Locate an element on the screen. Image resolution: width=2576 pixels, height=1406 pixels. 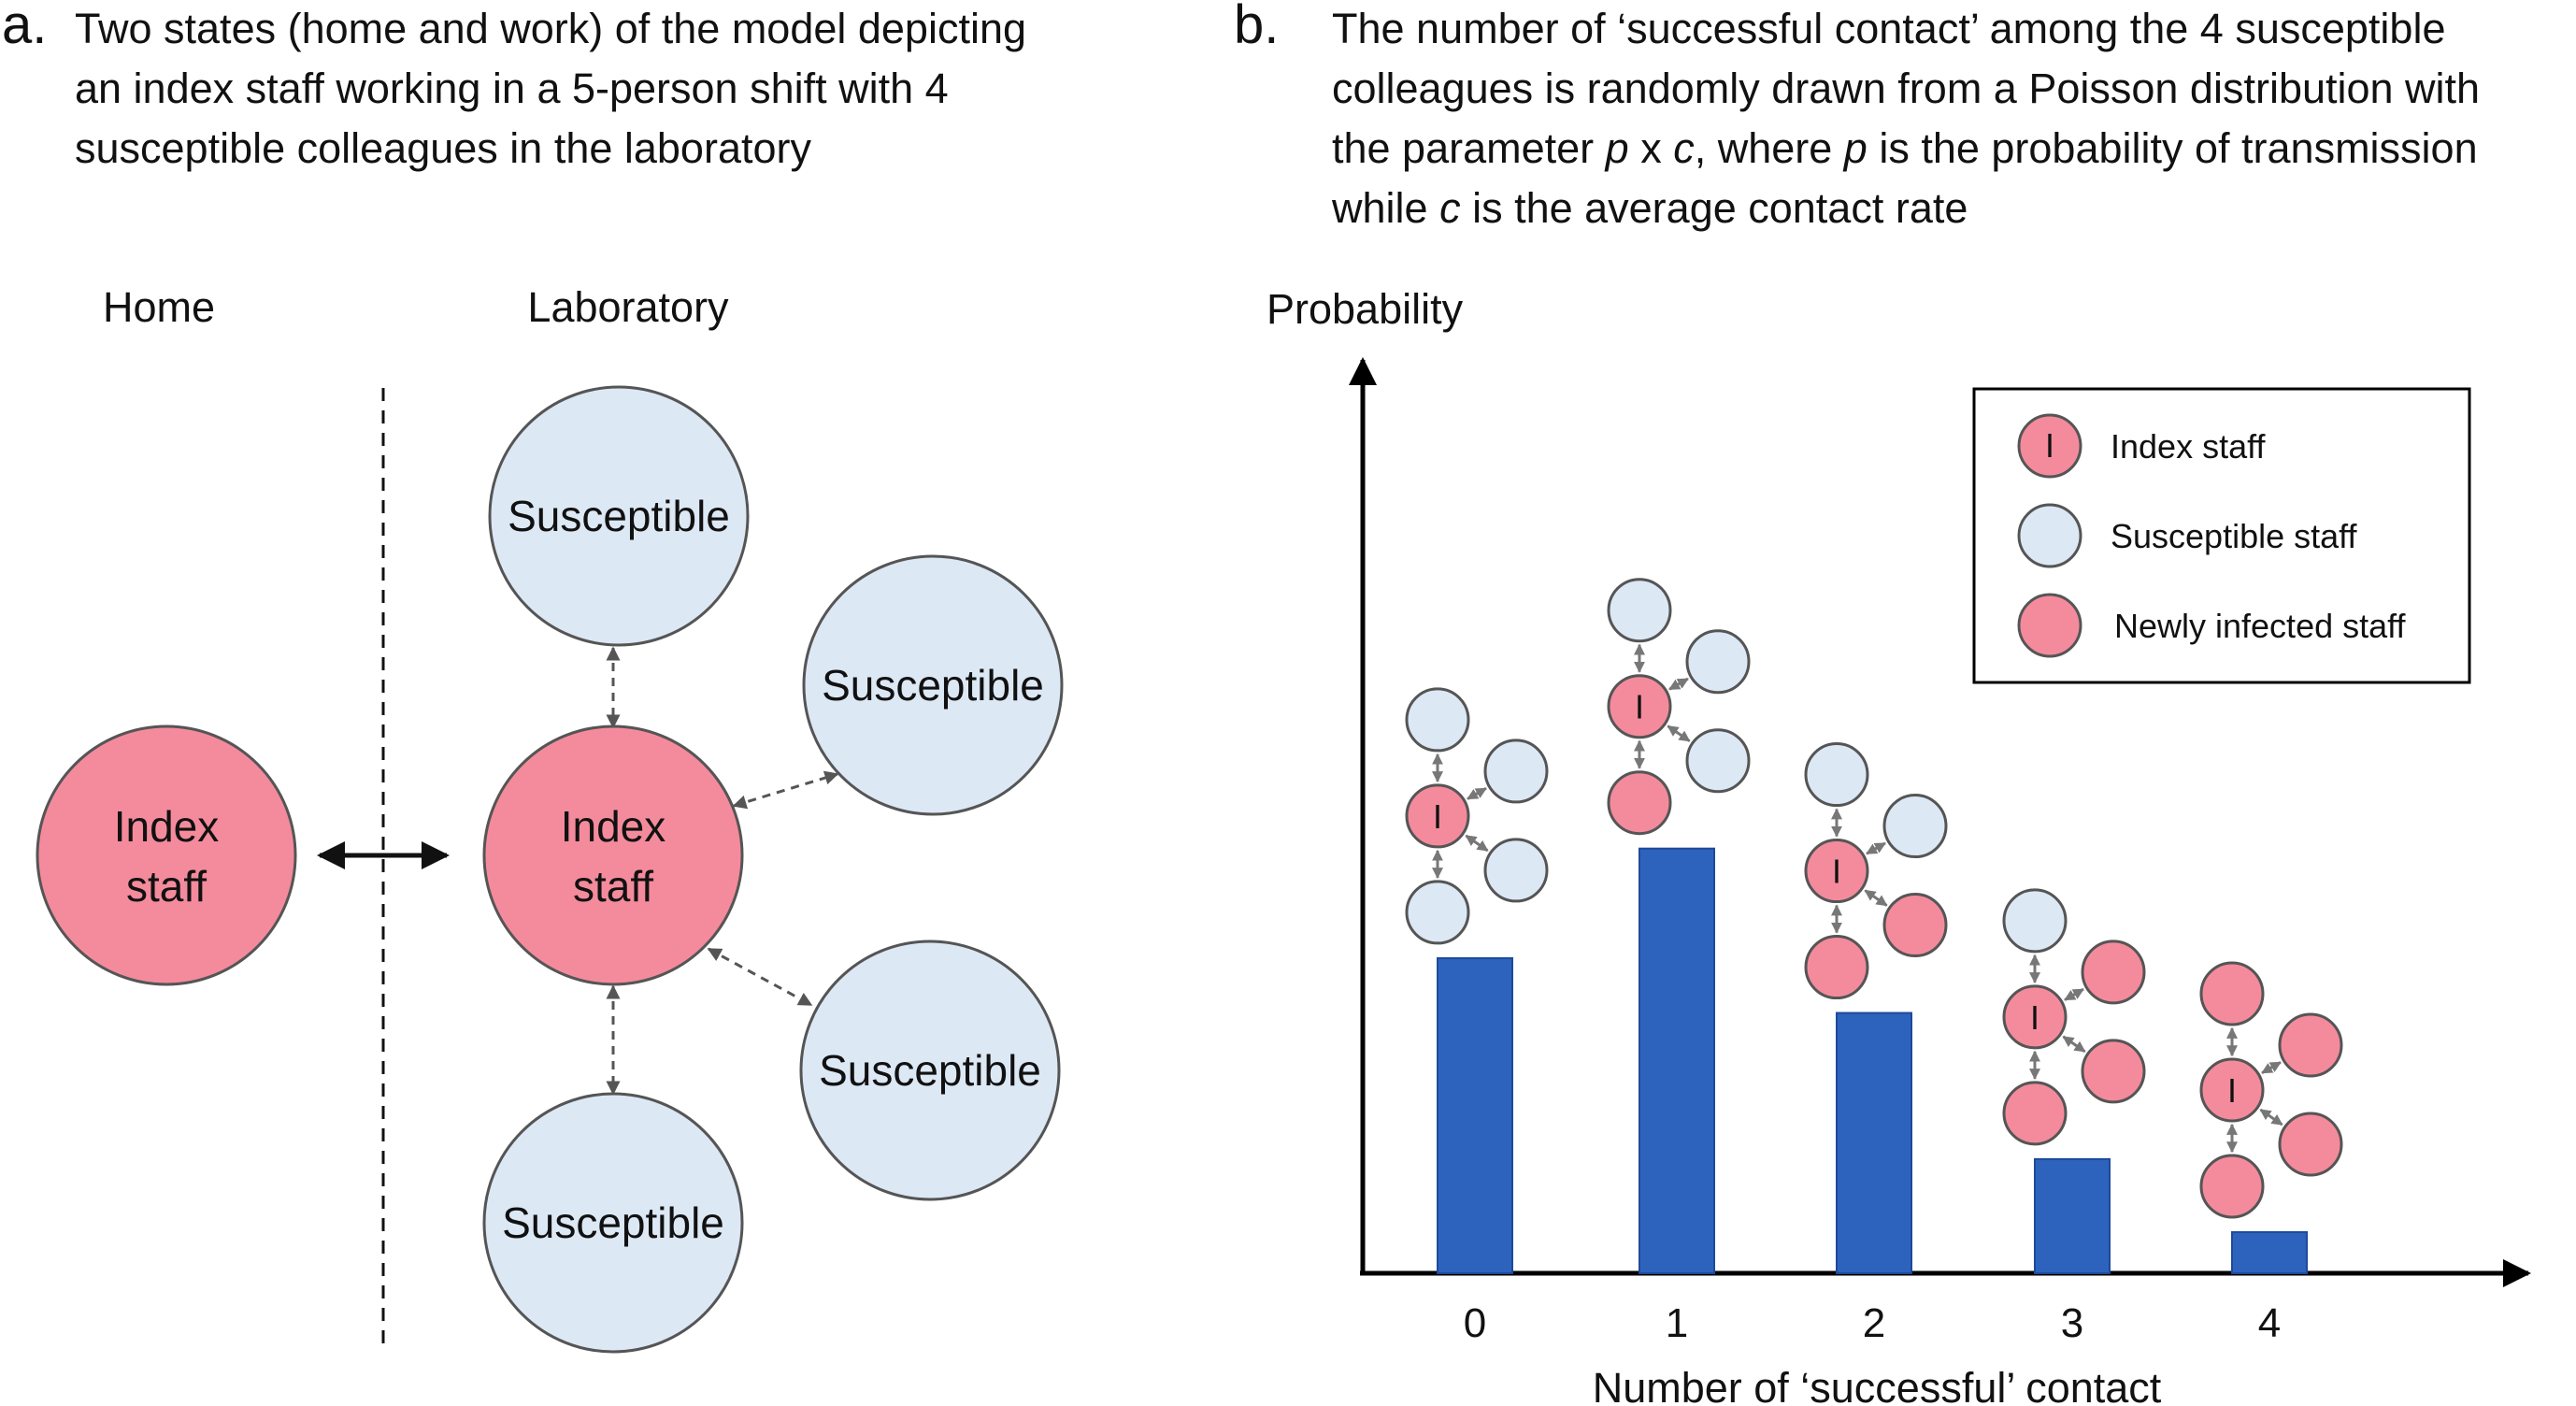
legend-susceptible-marker is located at coordinates (2049, 536).